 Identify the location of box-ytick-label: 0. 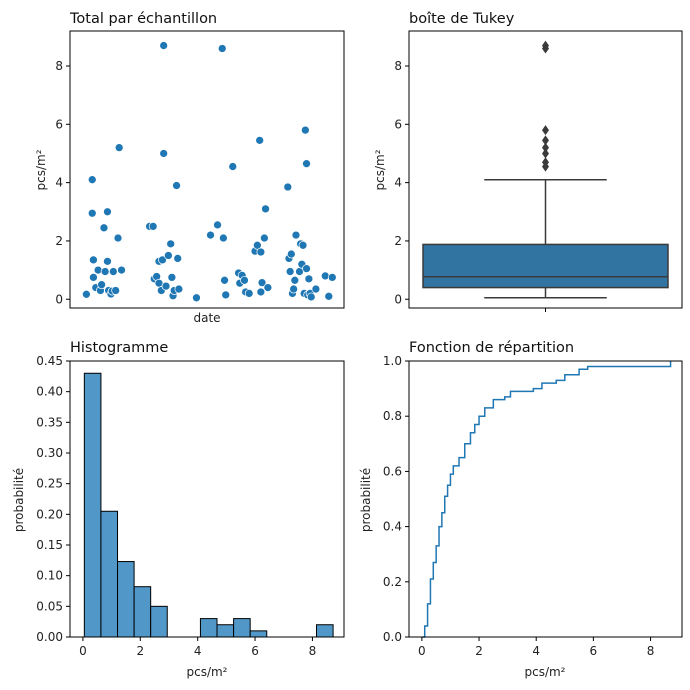
(398, 299).